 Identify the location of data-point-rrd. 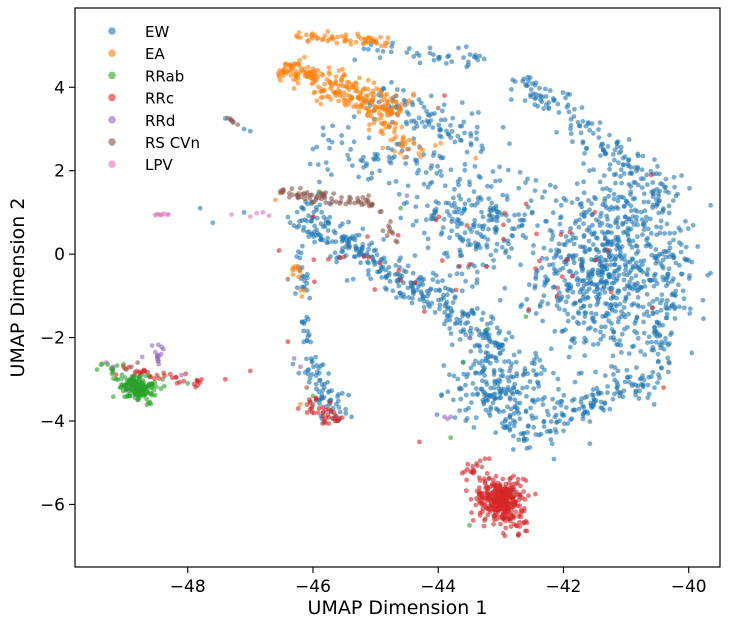
(106, 362).